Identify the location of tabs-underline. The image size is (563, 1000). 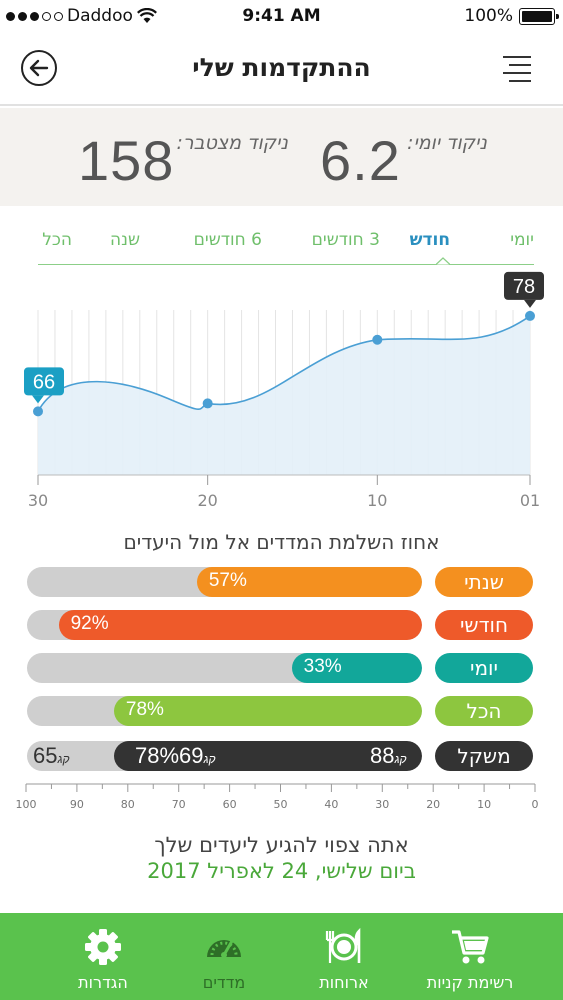
(286, 264).